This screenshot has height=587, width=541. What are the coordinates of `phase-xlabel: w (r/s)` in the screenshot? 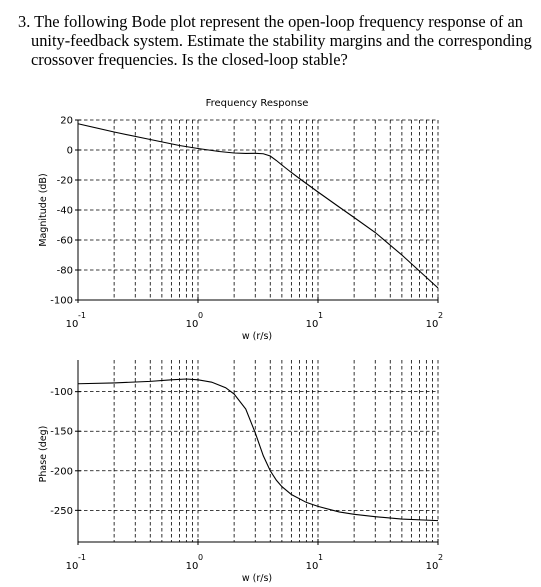 It's located at (257, 578).